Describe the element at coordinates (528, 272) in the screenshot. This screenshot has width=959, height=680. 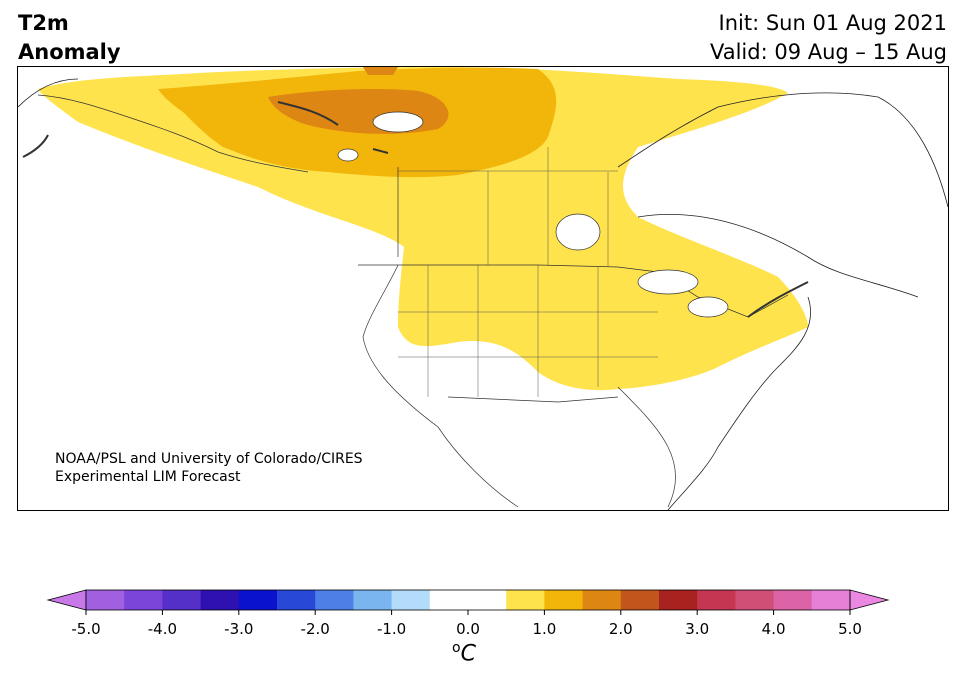
I see `state-province-lines` at that location.